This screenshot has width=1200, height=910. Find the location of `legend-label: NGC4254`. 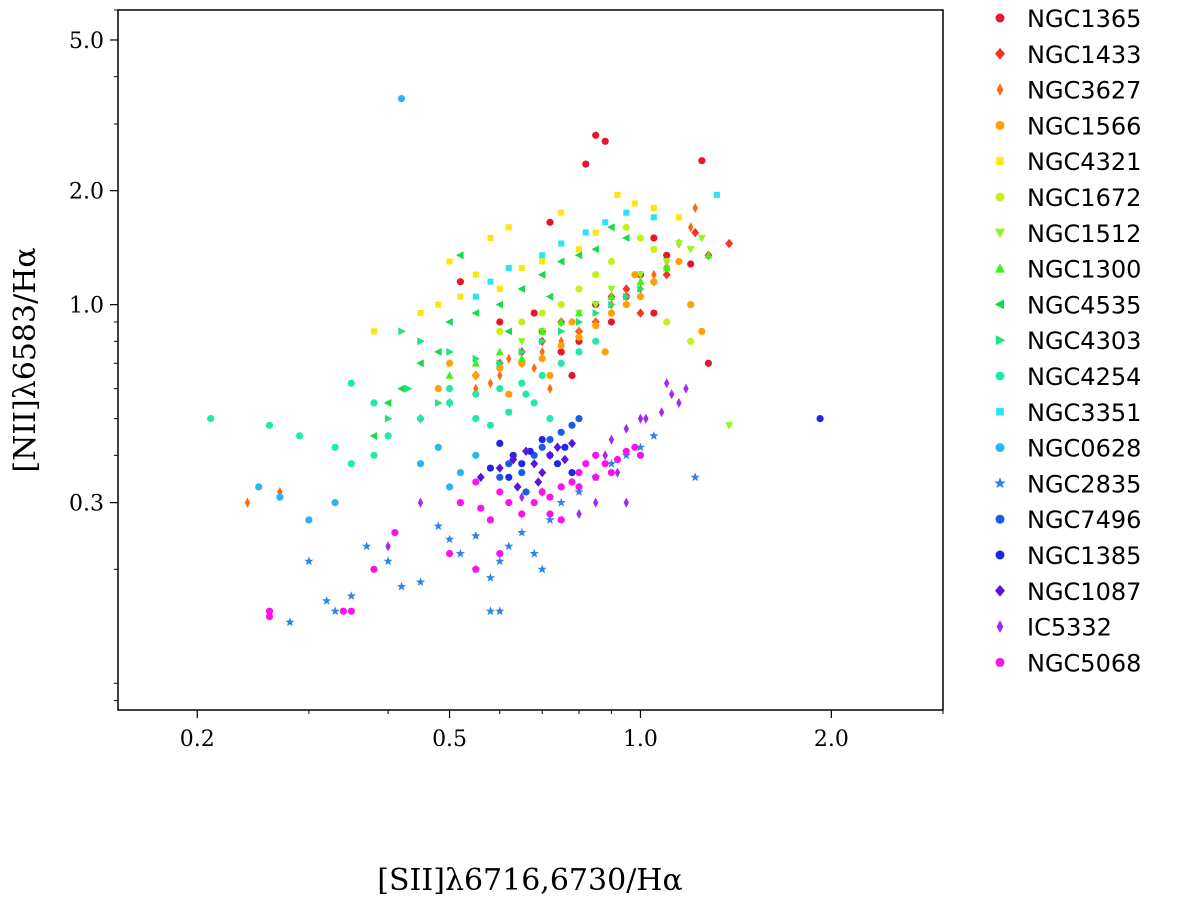

legend-label: NGC4254 is located at coordinates (1084, 377).